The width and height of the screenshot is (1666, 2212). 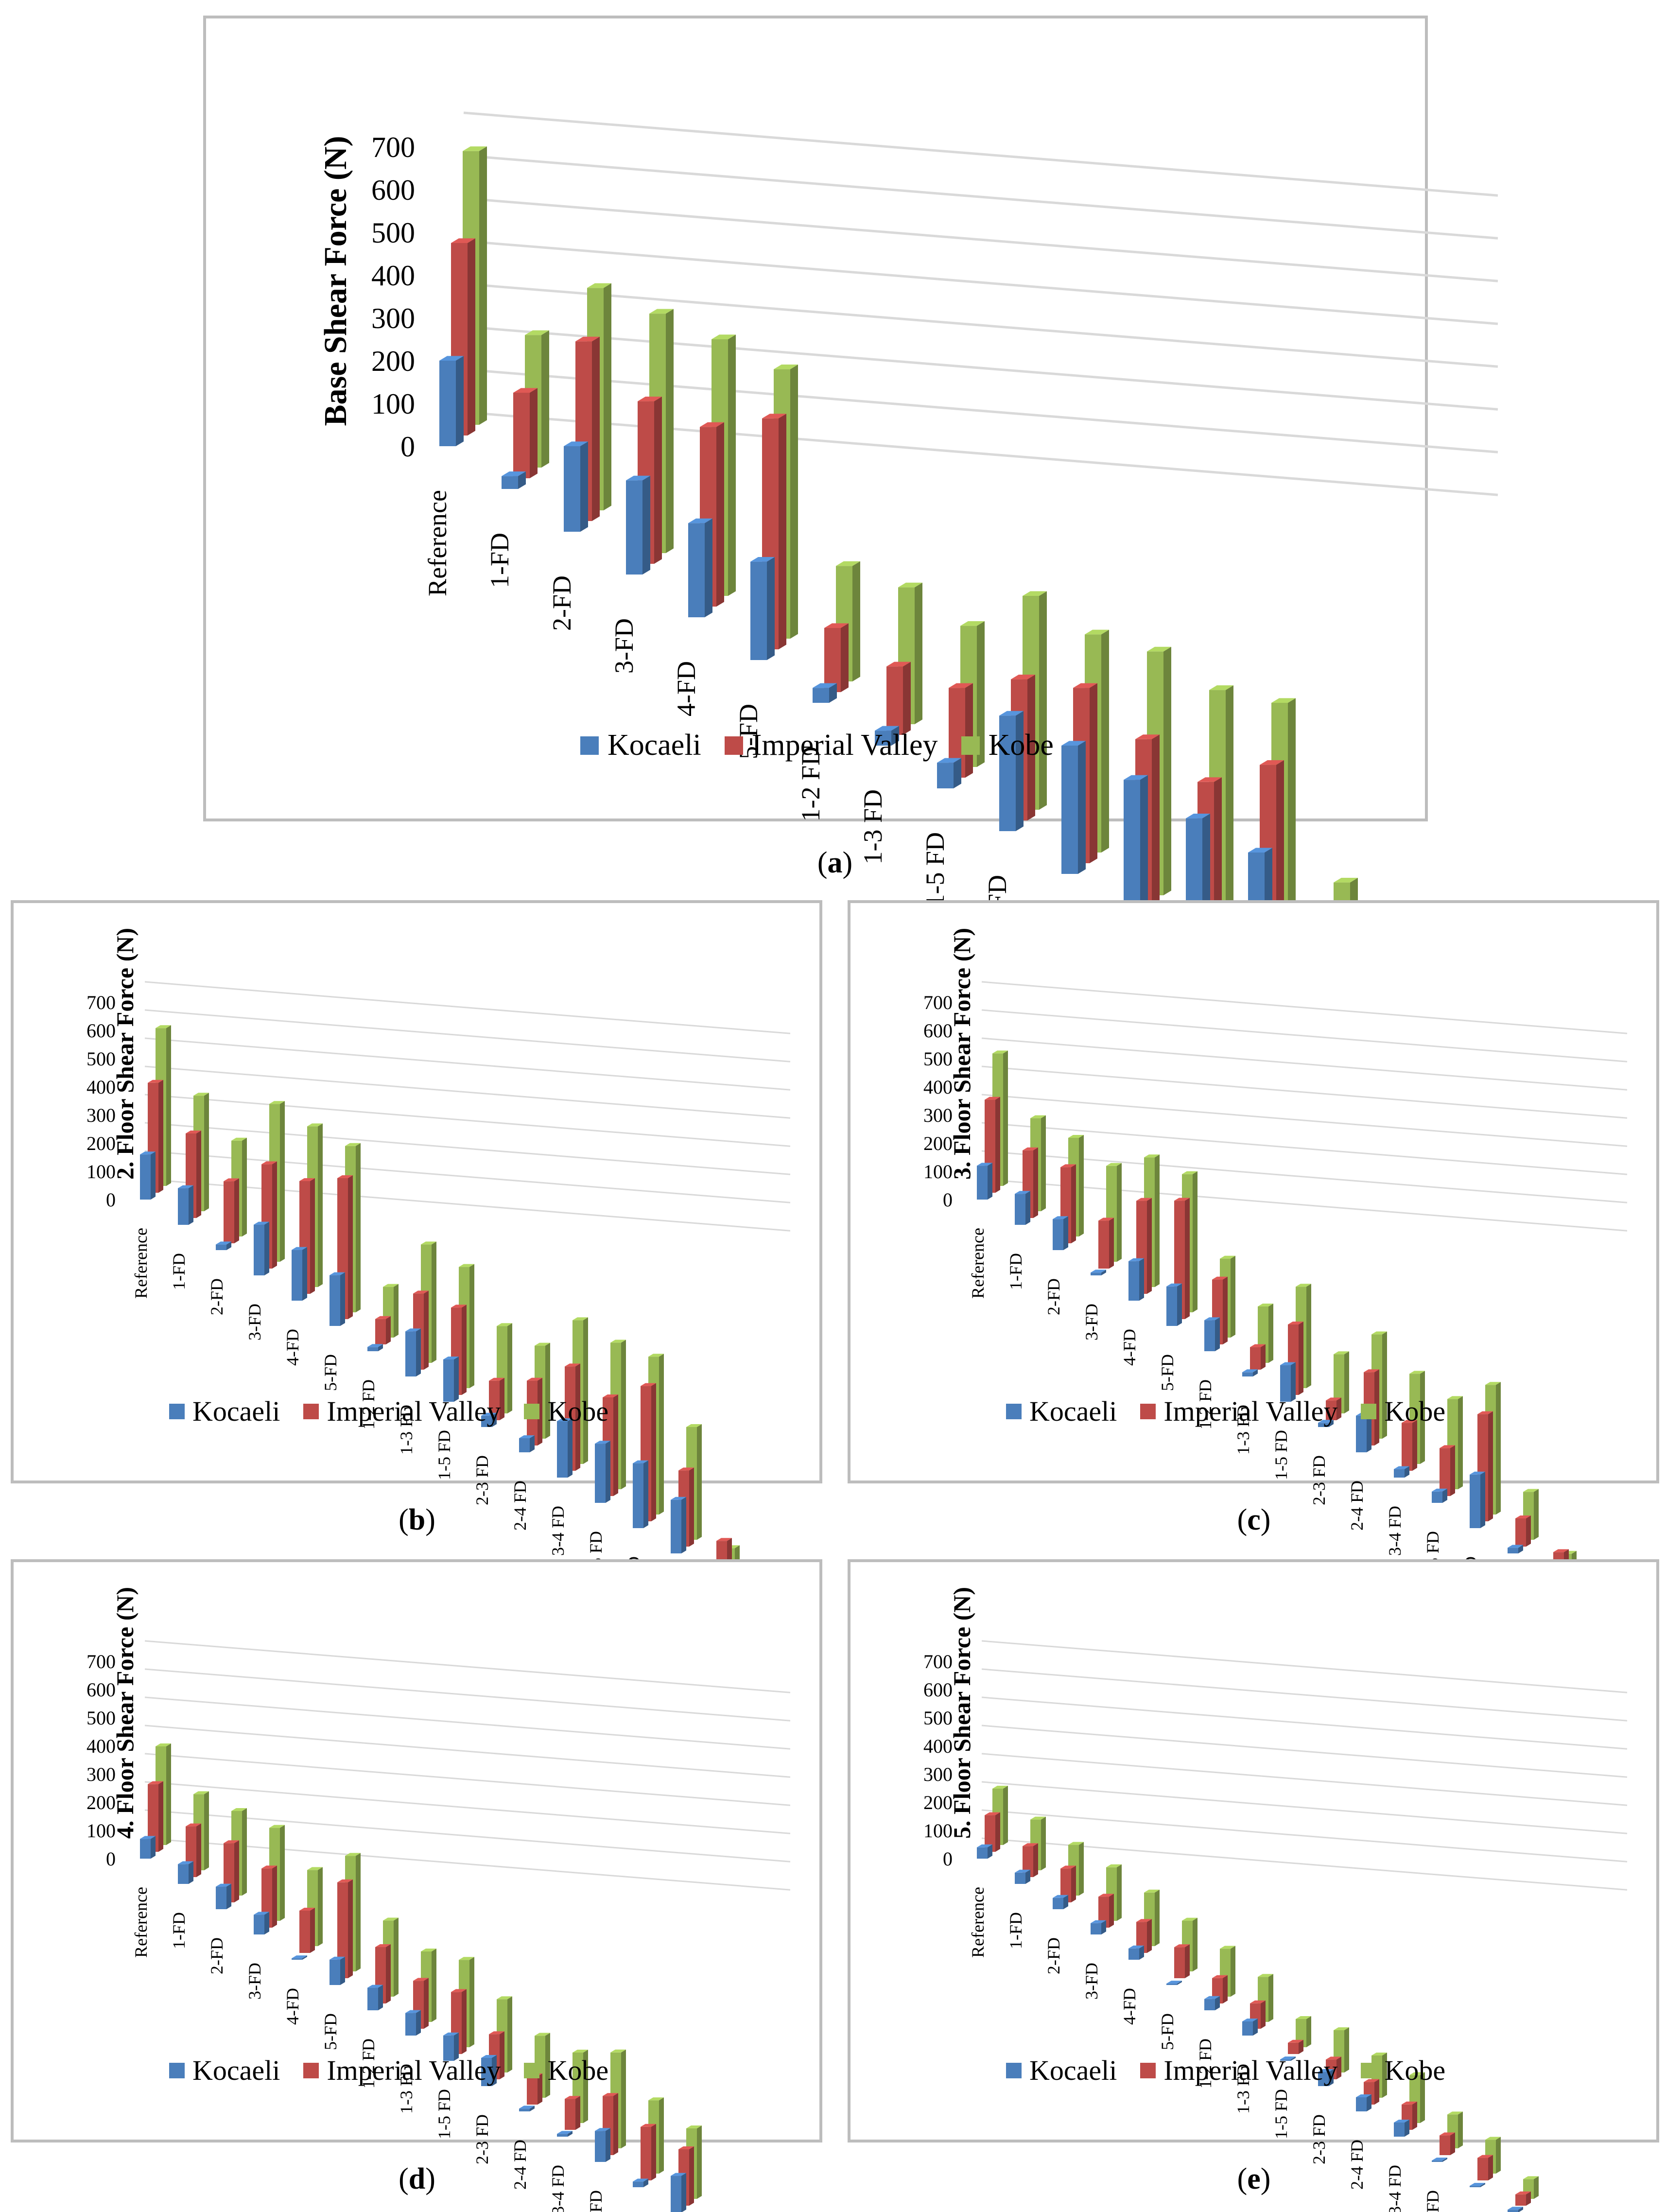 I want to click on y-tick-label: 200, so click(x=938, y=1143).